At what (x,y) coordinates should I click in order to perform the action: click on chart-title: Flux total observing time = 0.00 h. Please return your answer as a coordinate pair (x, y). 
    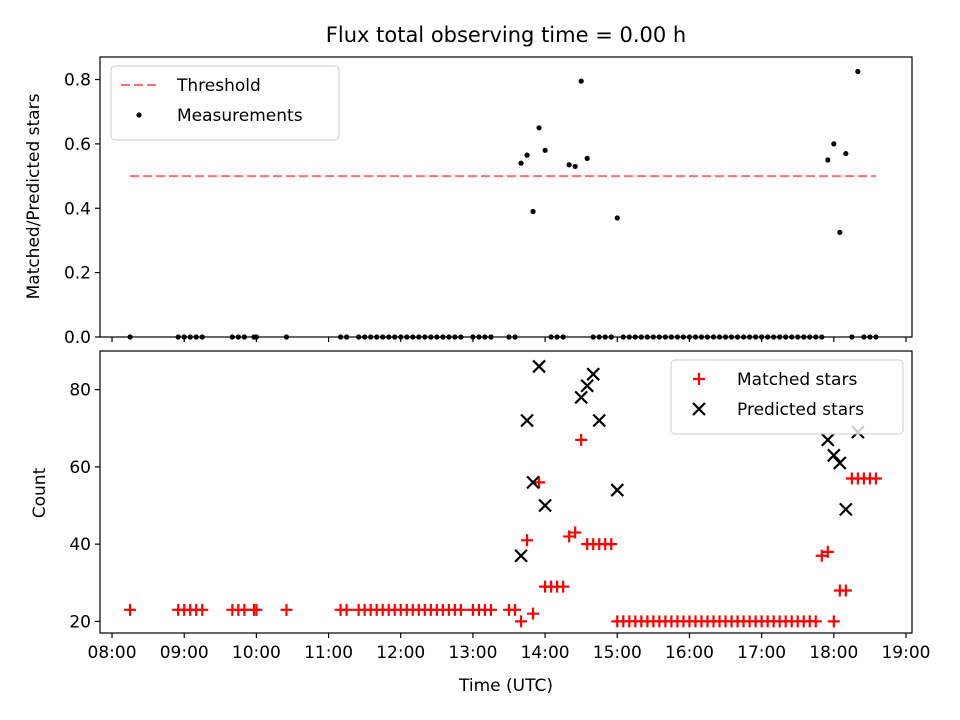
    Looking at the image, I should click on (506, 35).